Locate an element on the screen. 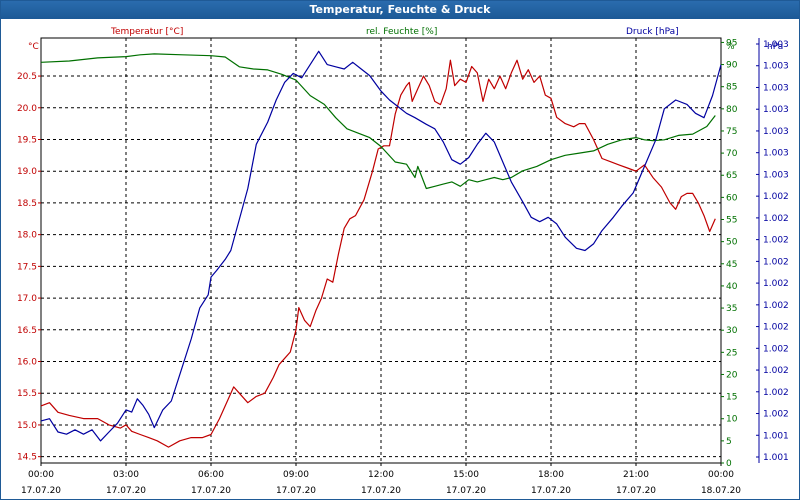  temperature-axis-title: Temperatur [°C] is located at coordinates (146, 32).